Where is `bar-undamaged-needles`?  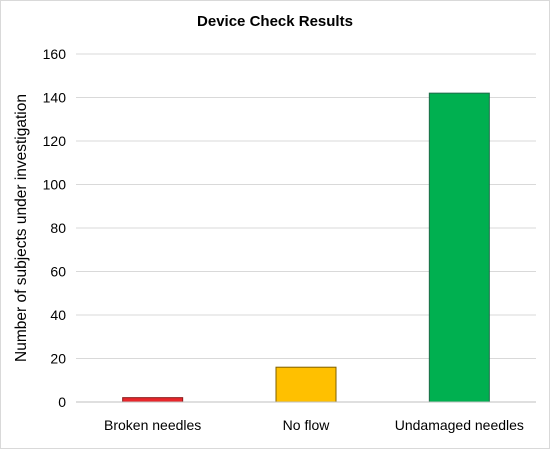
bar-undamaged-needles is located at coordinates (459, 247).